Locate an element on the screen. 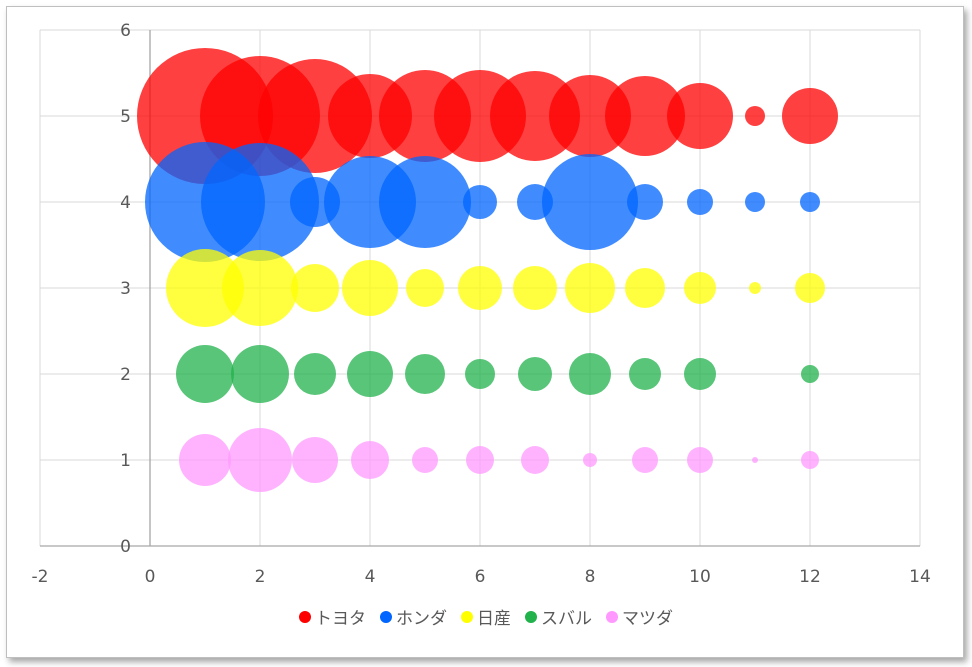  legend-label: スバル is located at coordinates (566, 619).